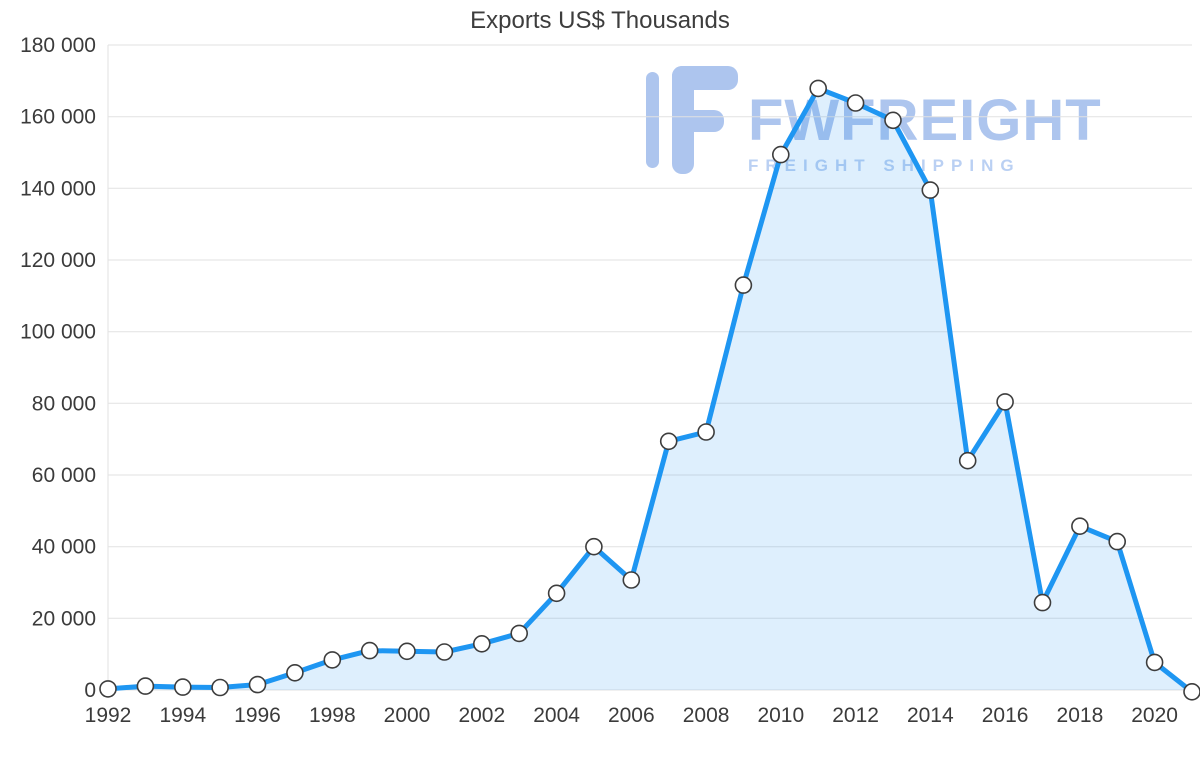  Describe the element at coordinates (600, 20) in the screenshot. I see `chart-title: Exports US$ Thousands` at that location.